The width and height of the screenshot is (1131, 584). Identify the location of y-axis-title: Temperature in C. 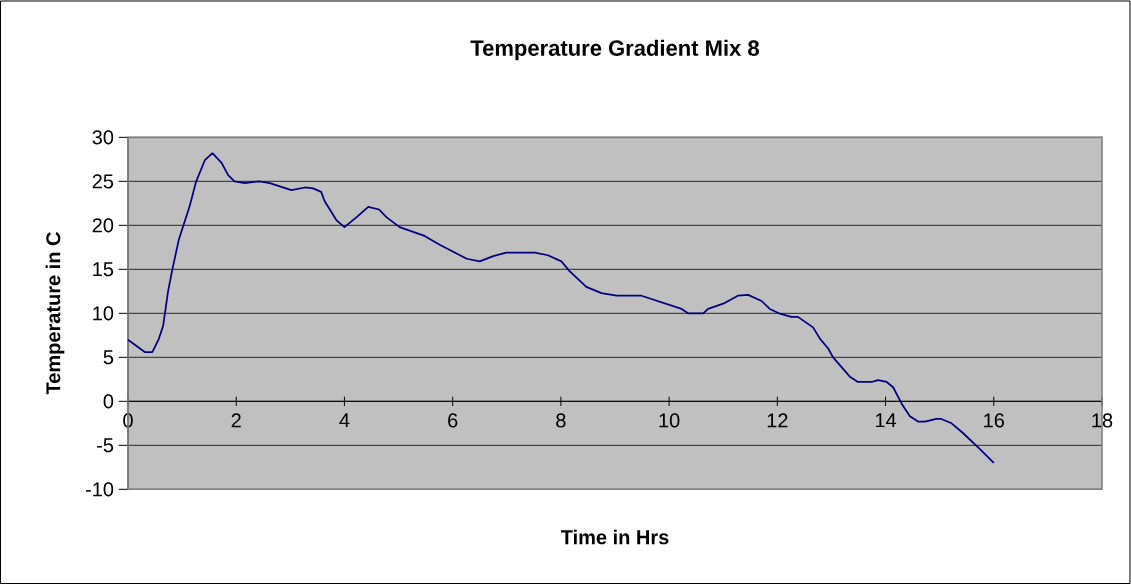
(55, 313).